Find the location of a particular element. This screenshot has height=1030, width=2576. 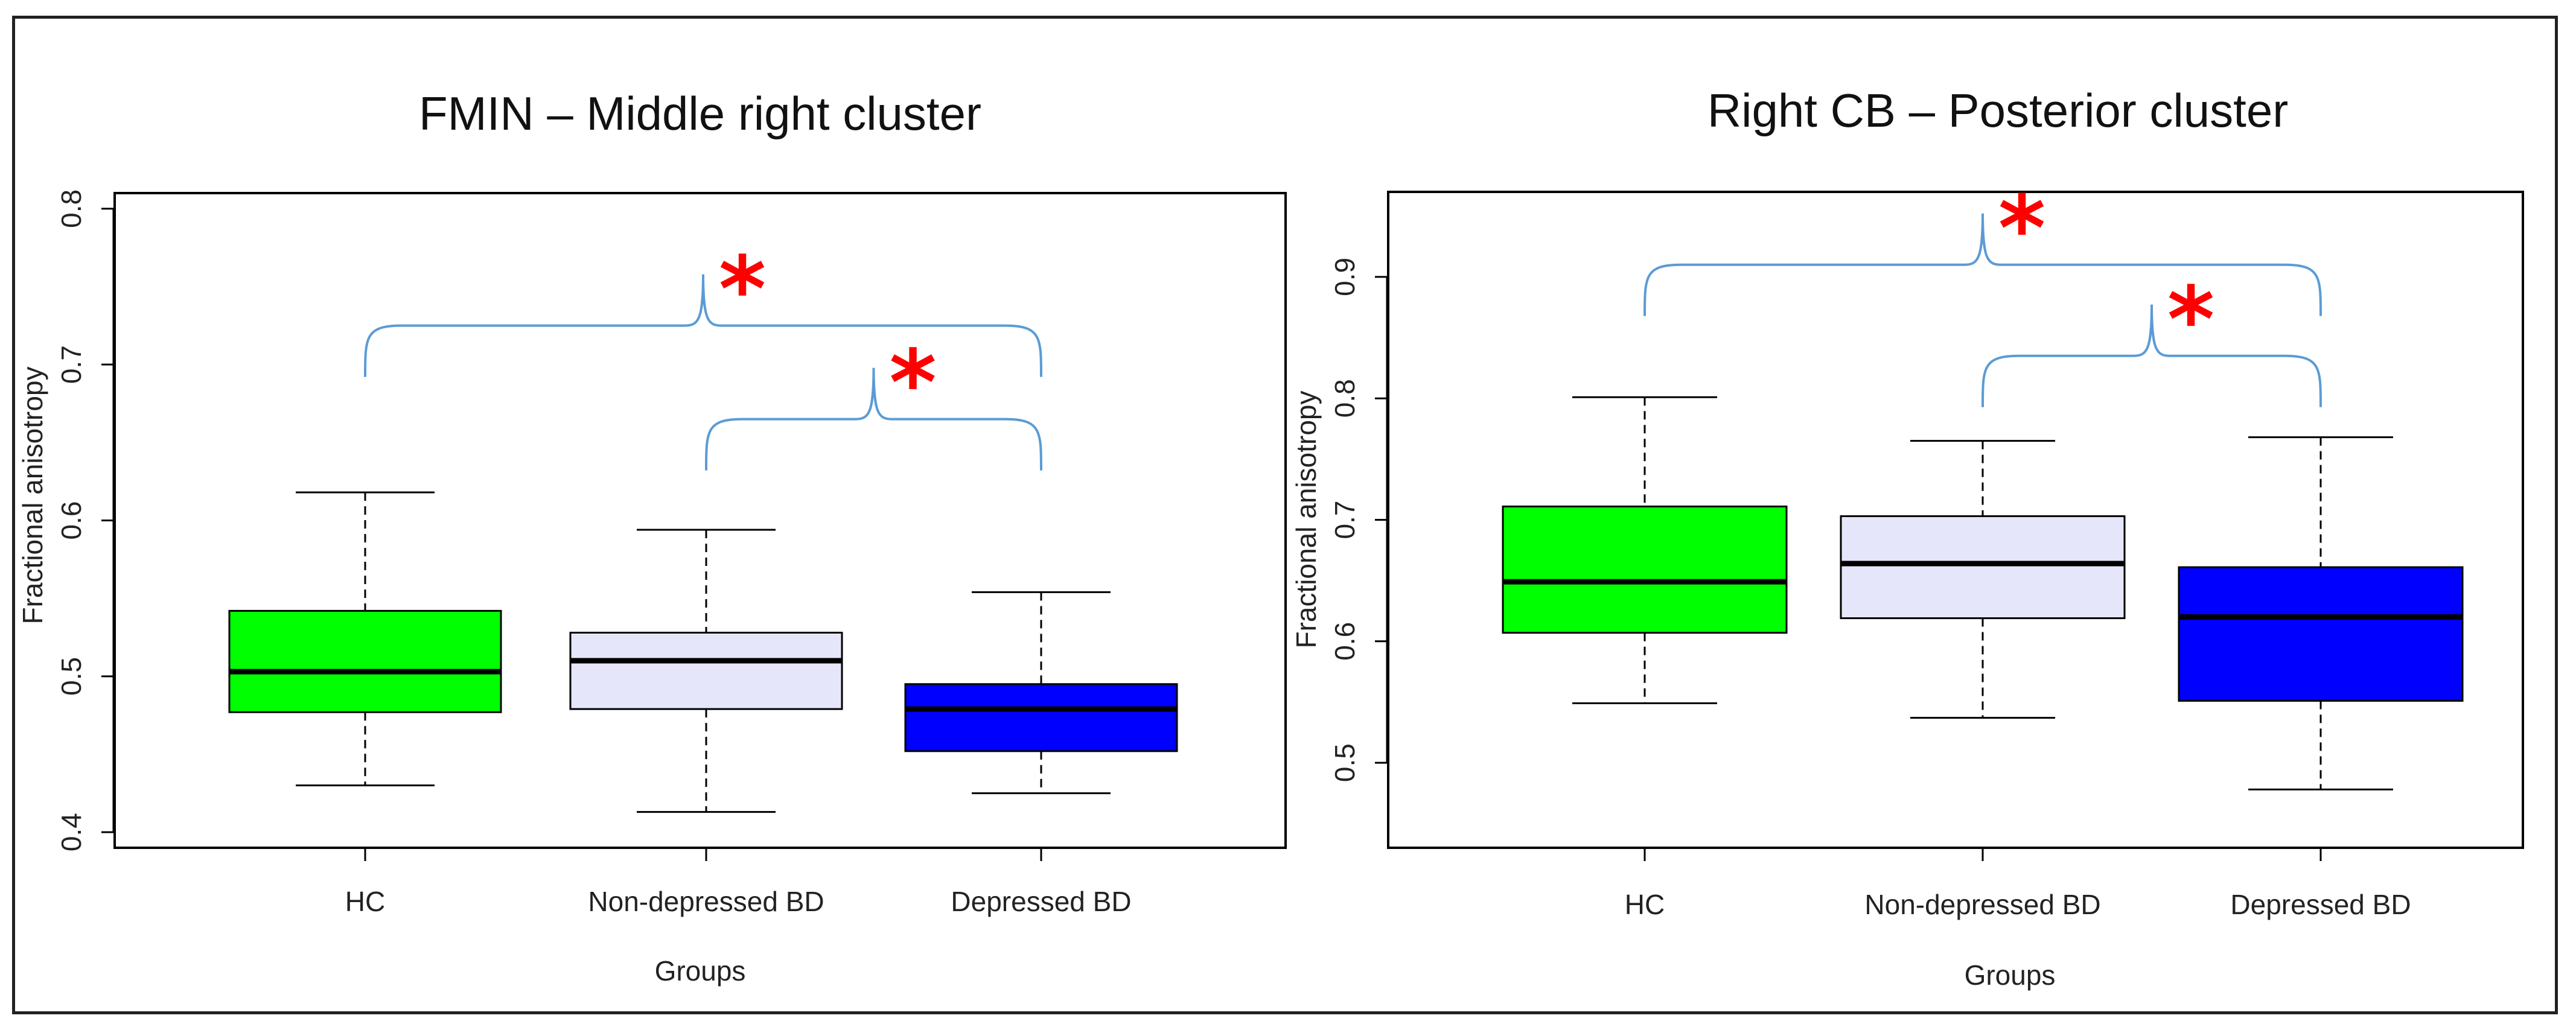

y-tick-label: 0.9 is located at coordinates (1344, 277).